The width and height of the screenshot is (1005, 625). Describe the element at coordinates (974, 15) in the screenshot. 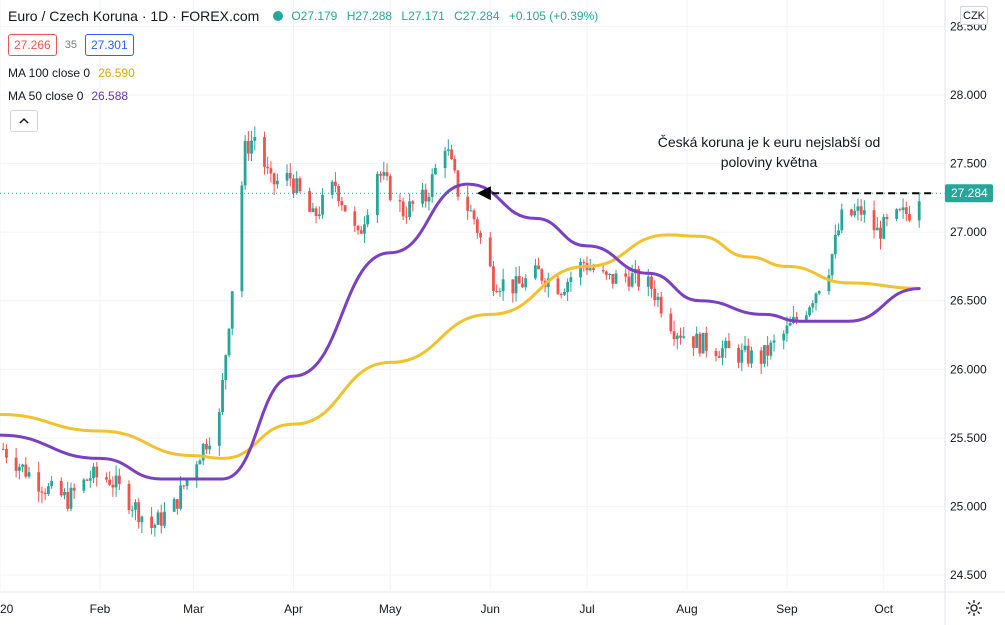

I see `currency-badge: CZK` at that location.